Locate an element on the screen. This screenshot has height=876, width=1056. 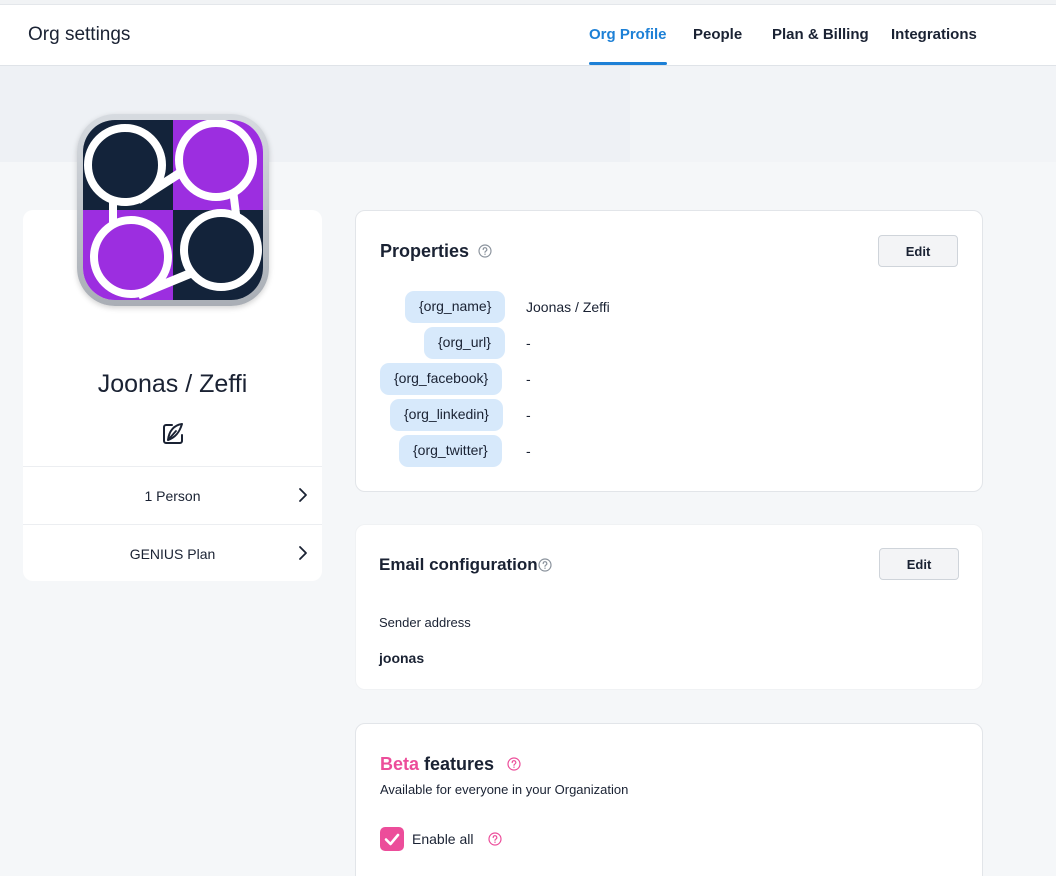
plan-row: GENIUS Plan is located at coordinates (172, 553).